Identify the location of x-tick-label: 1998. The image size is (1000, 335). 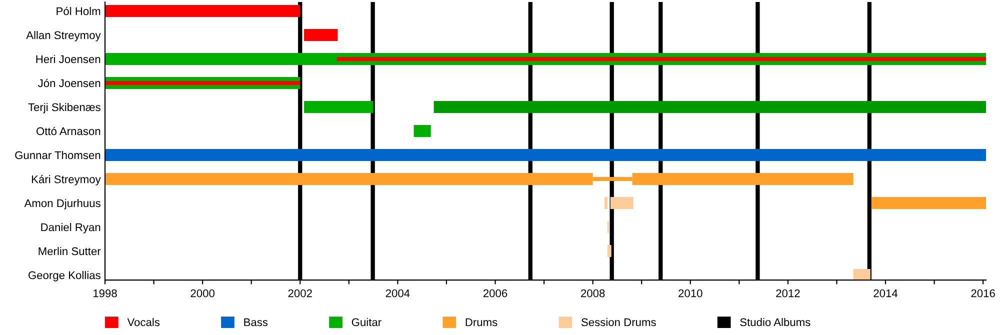
(105, 293).